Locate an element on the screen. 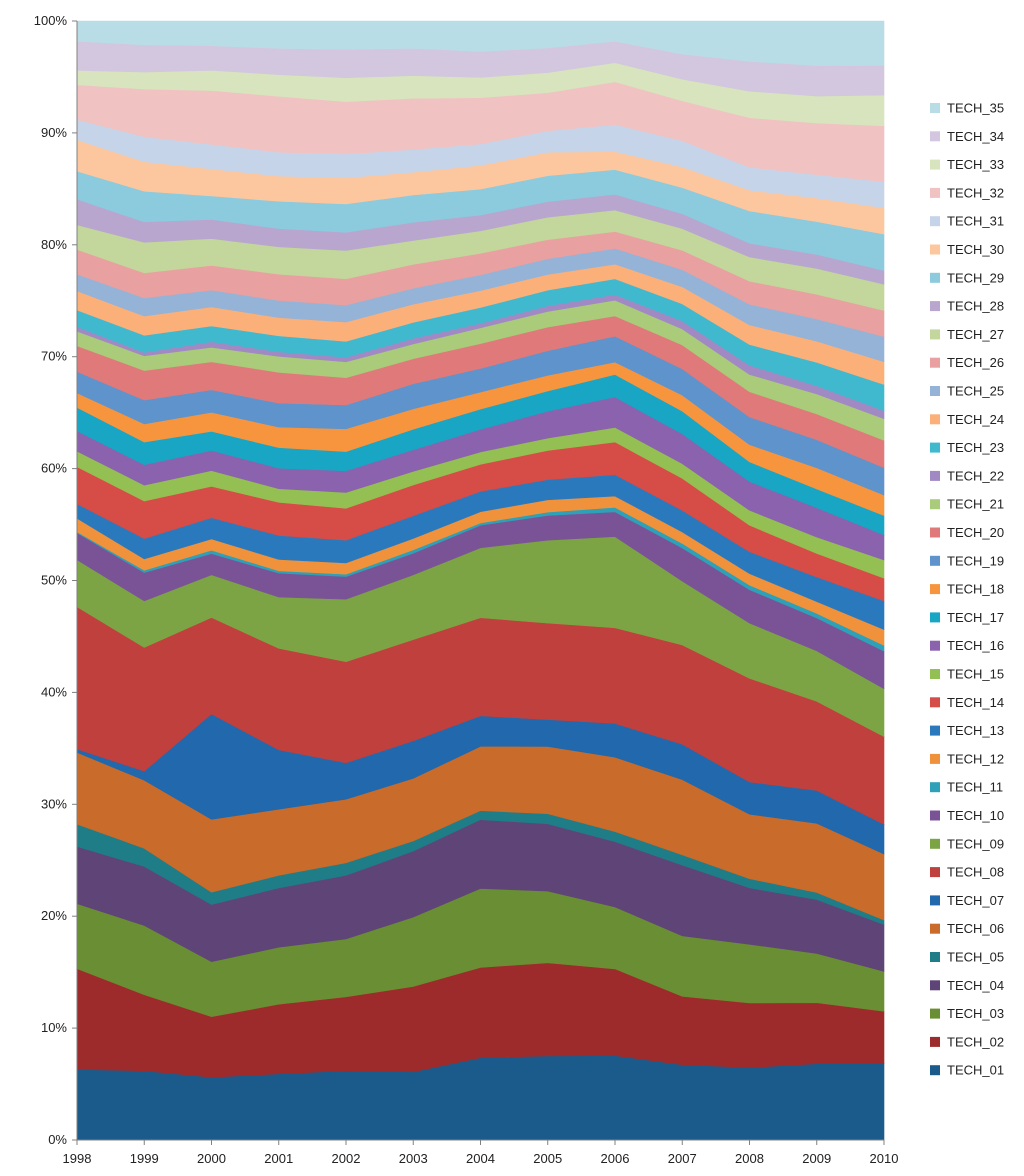 This screenshot has height=1176, width=1024. legend-label: TECH_32 is located at coordinates (975, 192).